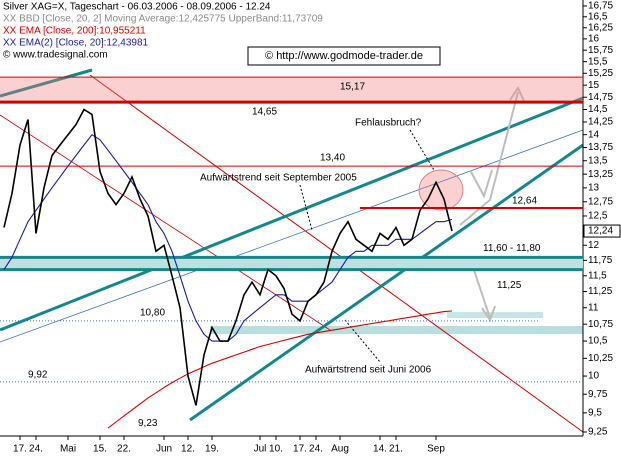  Describe the element at coordinates (594, 187) in the screenshot. I see `y-tick-label: 13` at that location.